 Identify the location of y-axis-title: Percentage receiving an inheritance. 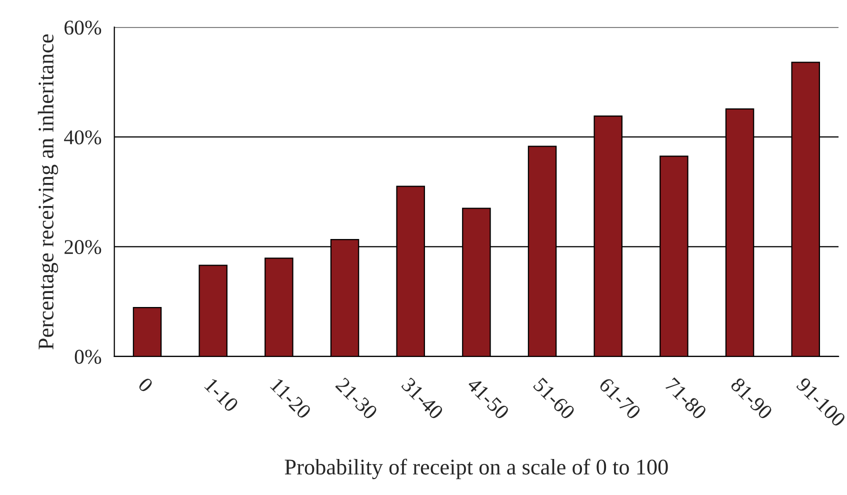
(48, 192).